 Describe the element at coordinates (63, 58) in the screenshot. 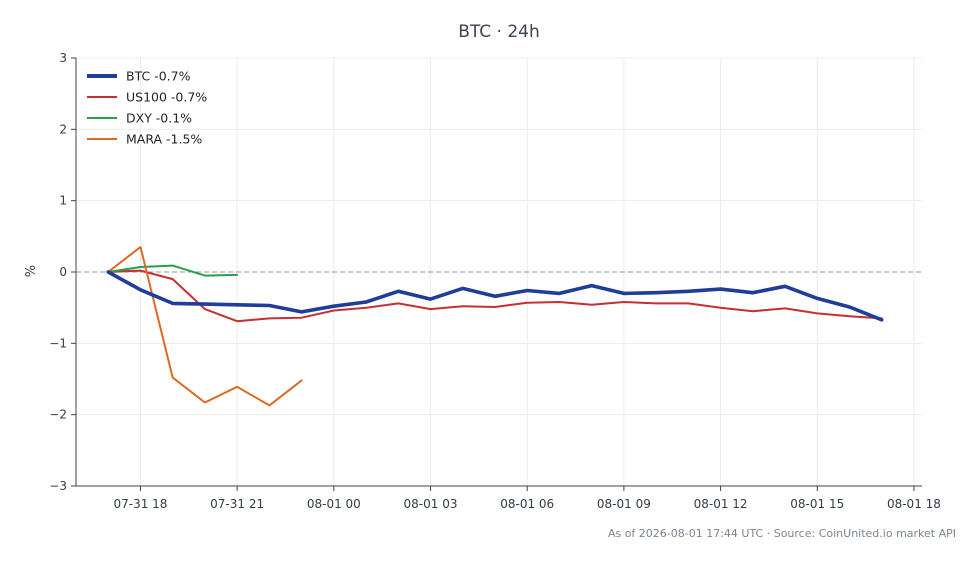

I see `y-tick-label: 3` at that location.